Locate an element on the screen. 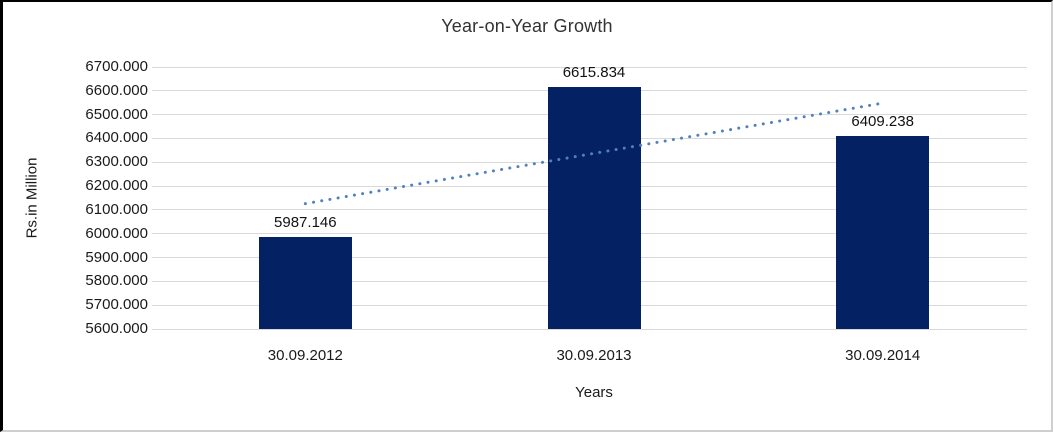 This screenshot has height=432, width=1053. y-tick-label: 6300.000 is located at coordinates (116, 162).